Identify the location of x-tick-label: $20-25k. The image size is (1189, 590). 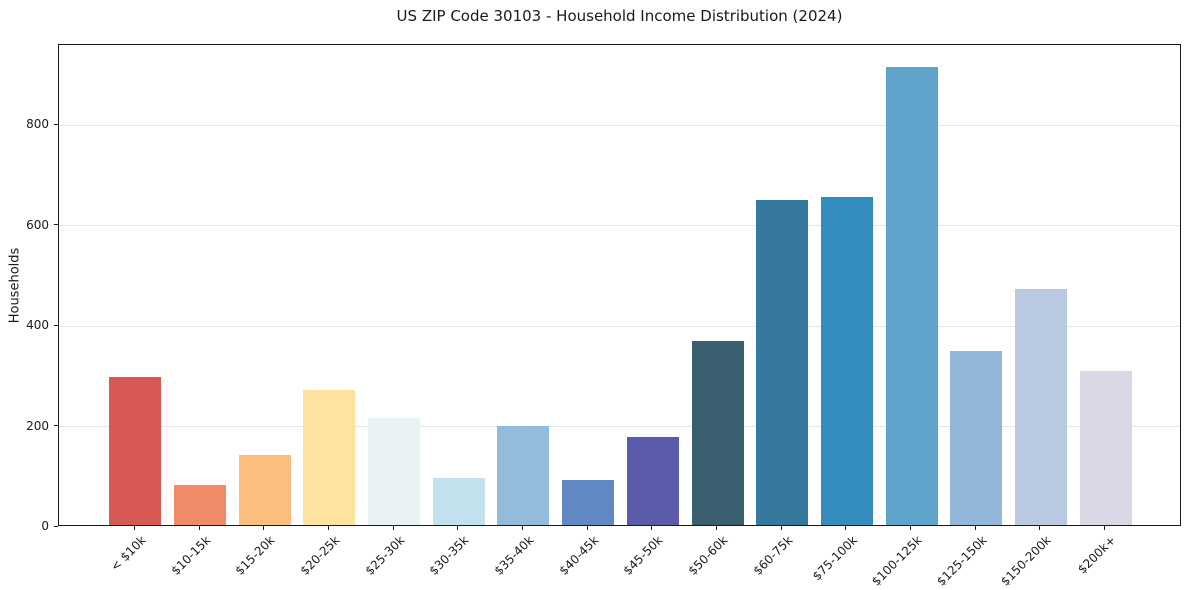
(320, 555).